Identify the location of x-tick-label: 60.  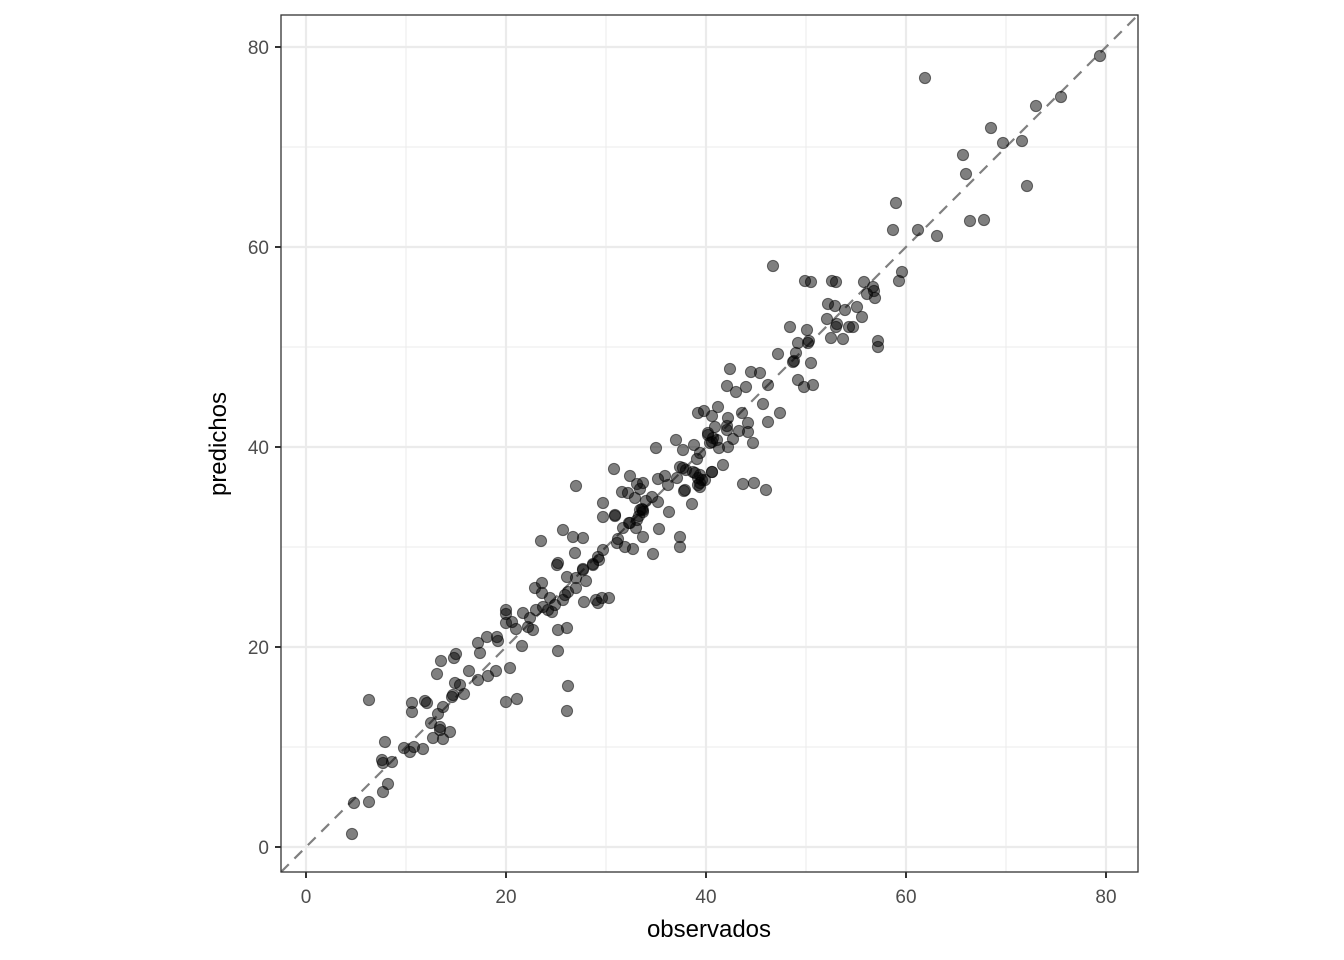
(905, 897).